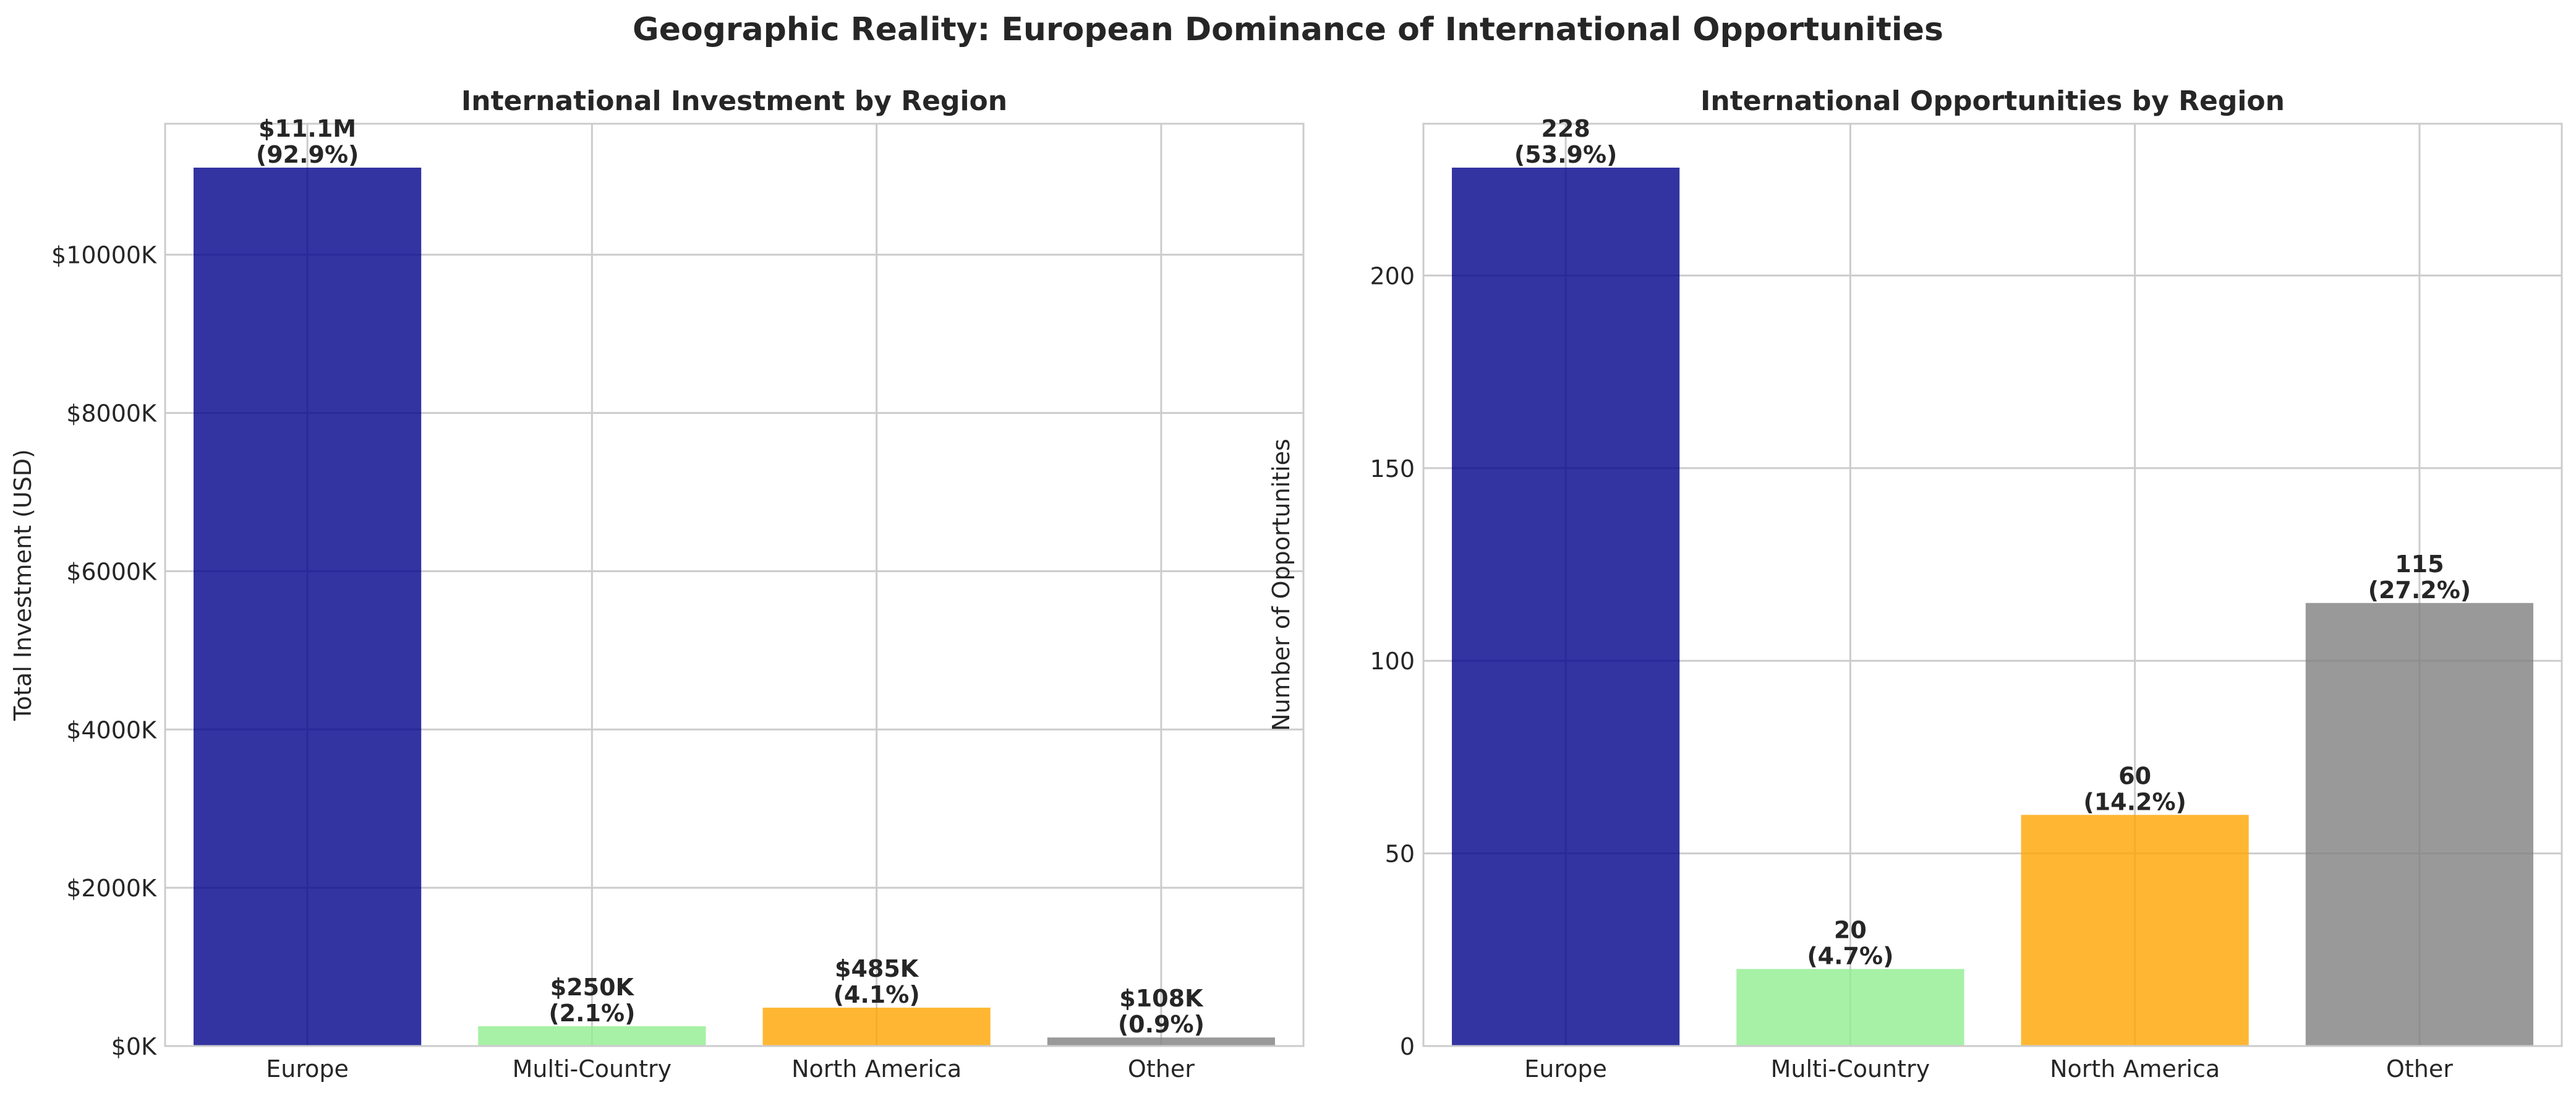  What do you see at coordinates (591, 1013) in the screenshot?
I see `data-label-percent: (2.1%)` at bounding box center [591, 1013].